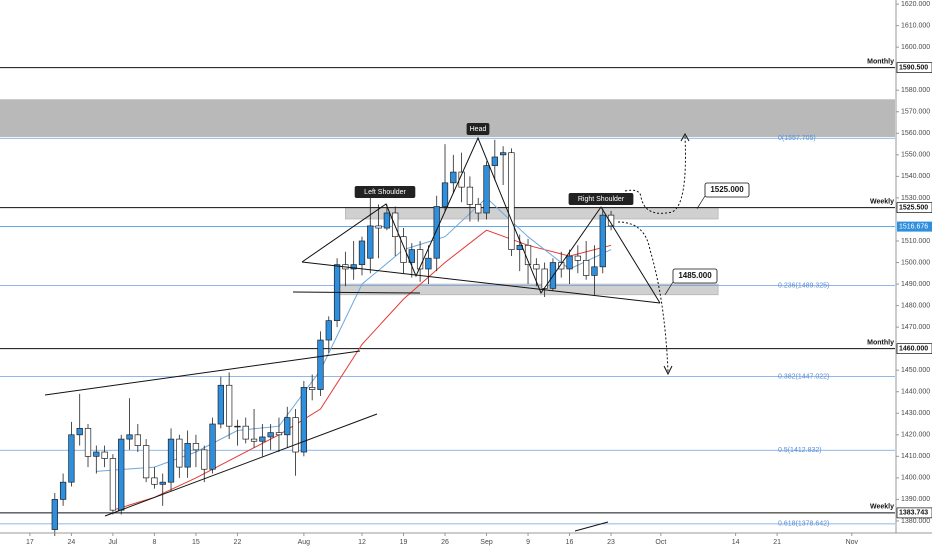 The height and width of the screenshot is (550, 932). Describe the element at coordinates (882, 507) in the screenshot. I see `level-text: Weekly` at that location.